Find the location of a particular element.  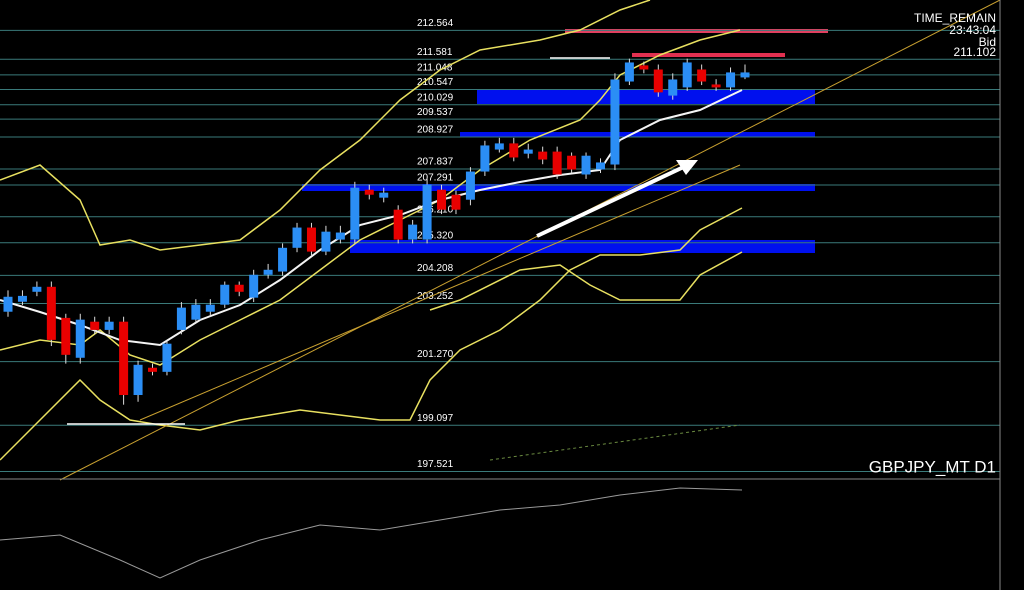

level-label: 206.210 is located at coordinates (435, 209).